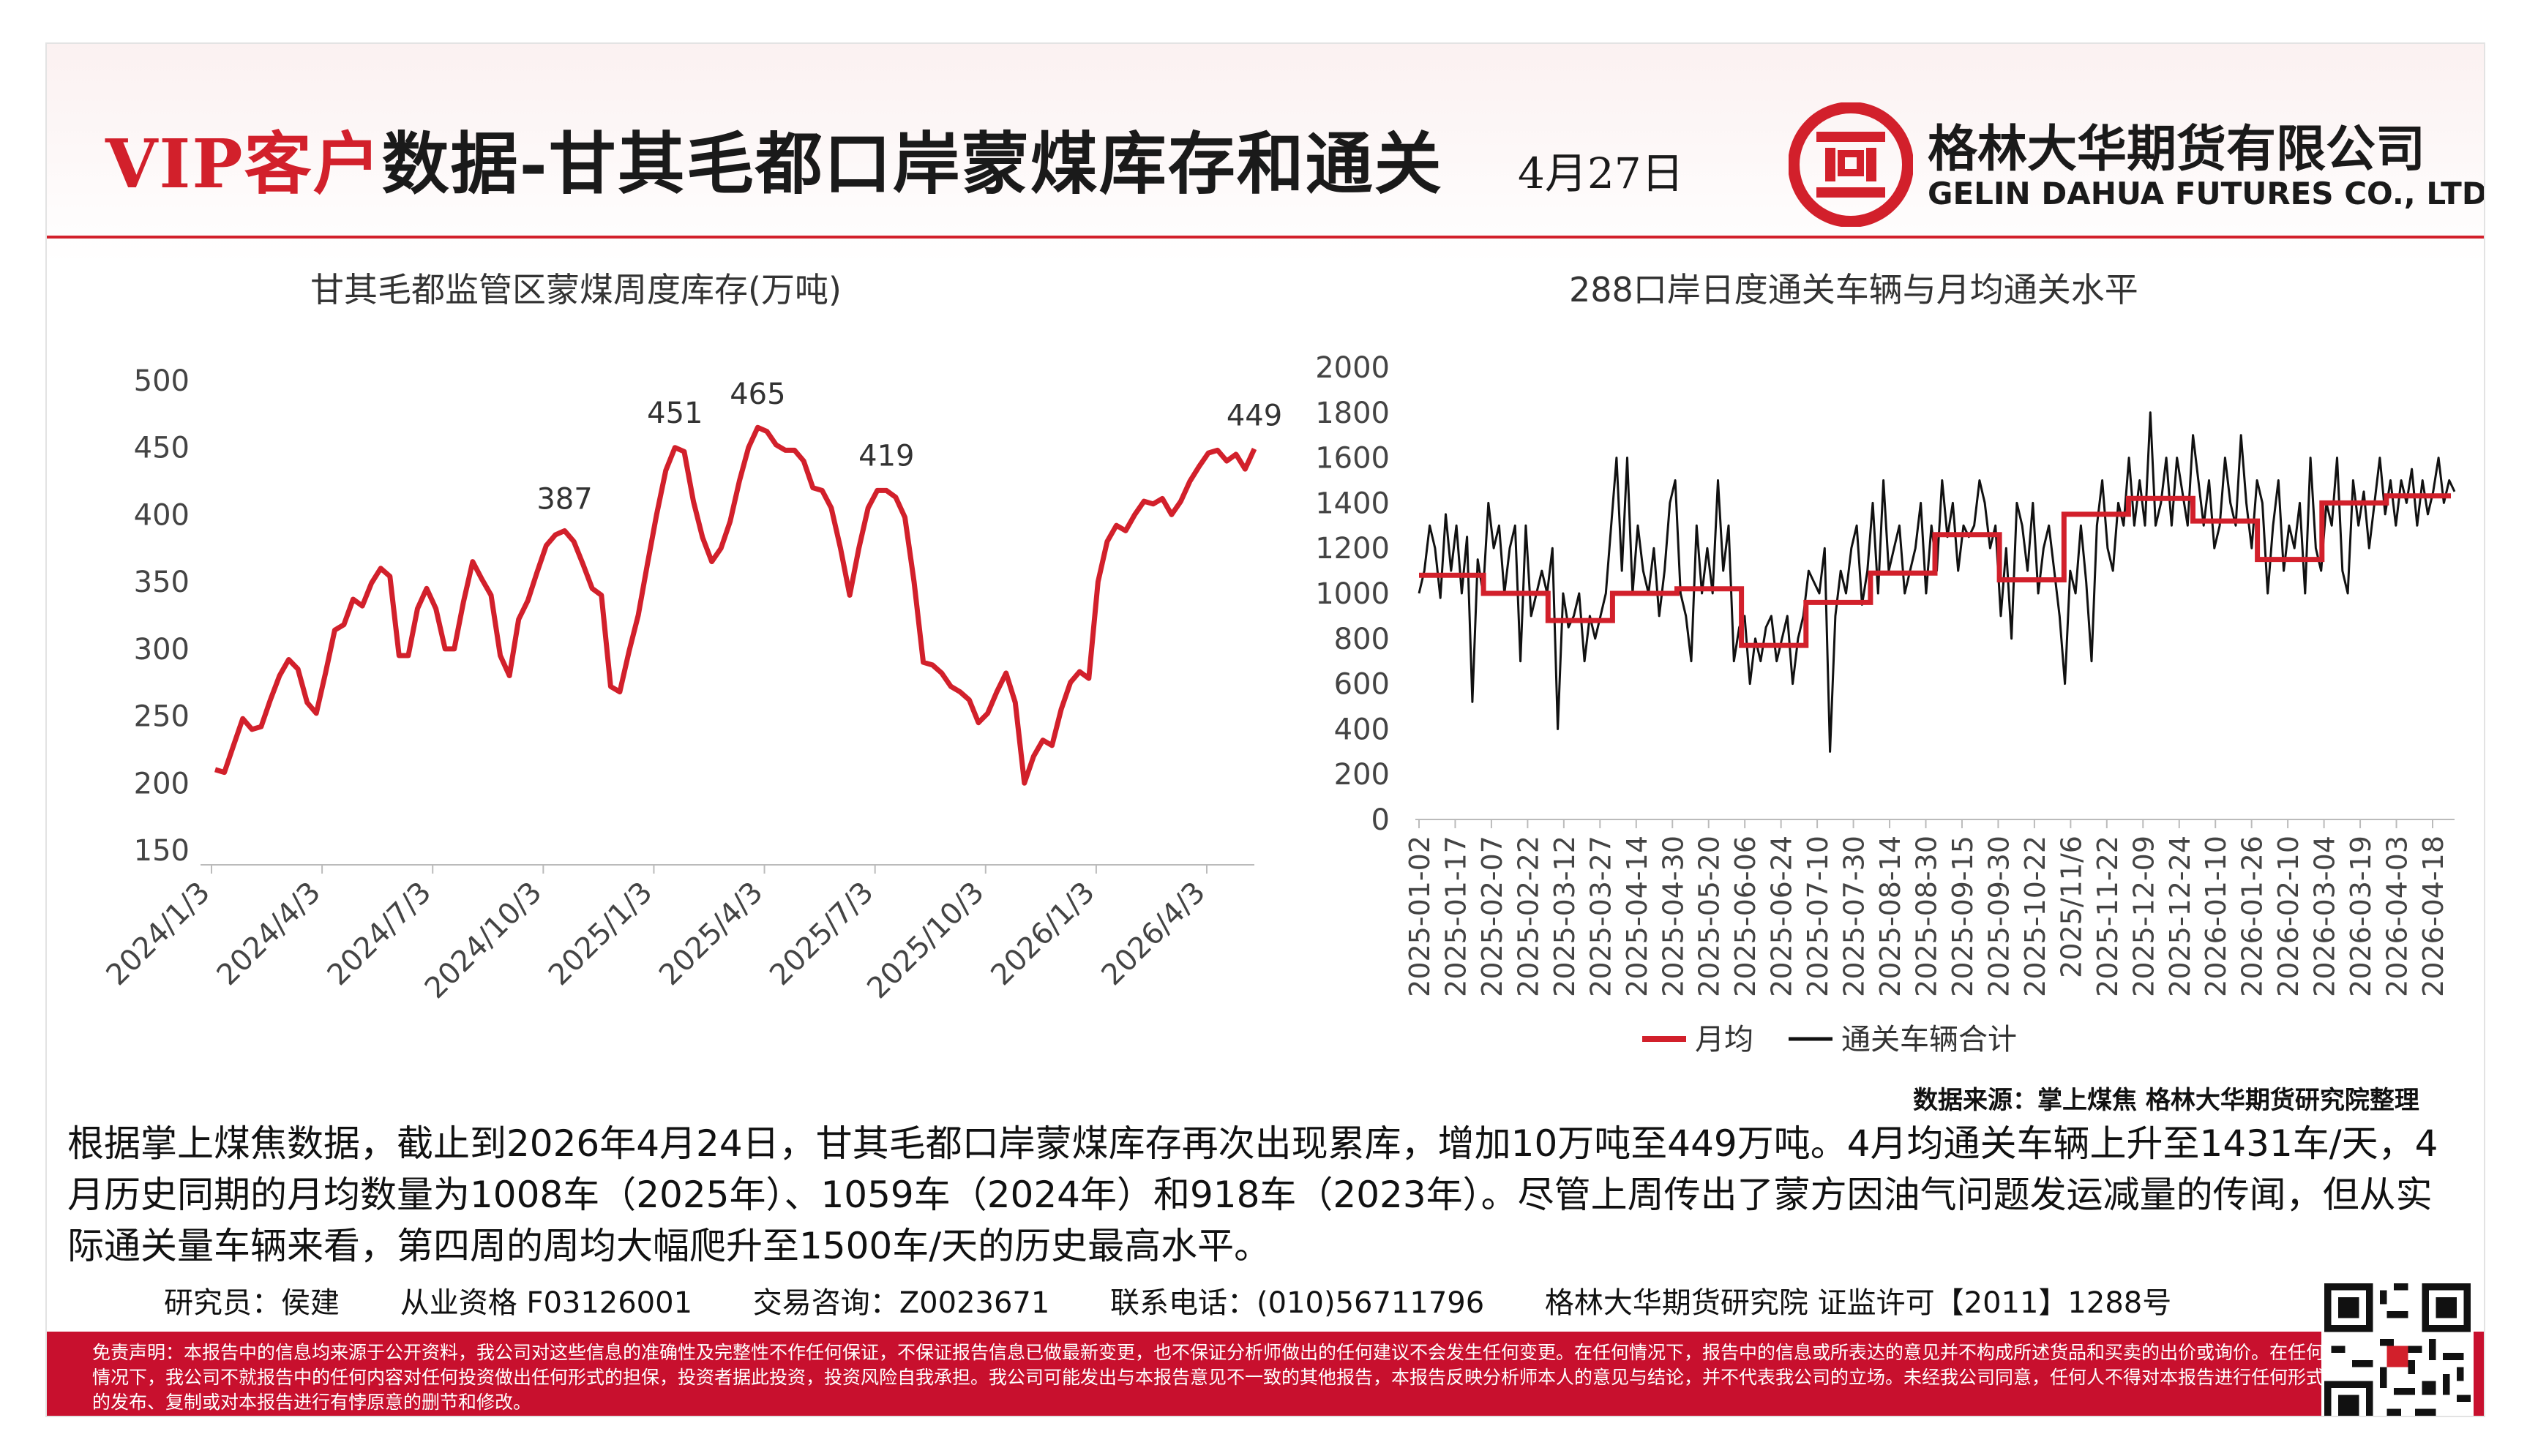 The height and width of the screenshot is (1456, 2527). Describe the element at coordinates (926, 941) in the screenshot. I see `x-tick-label: 2025/10/3` at that location.